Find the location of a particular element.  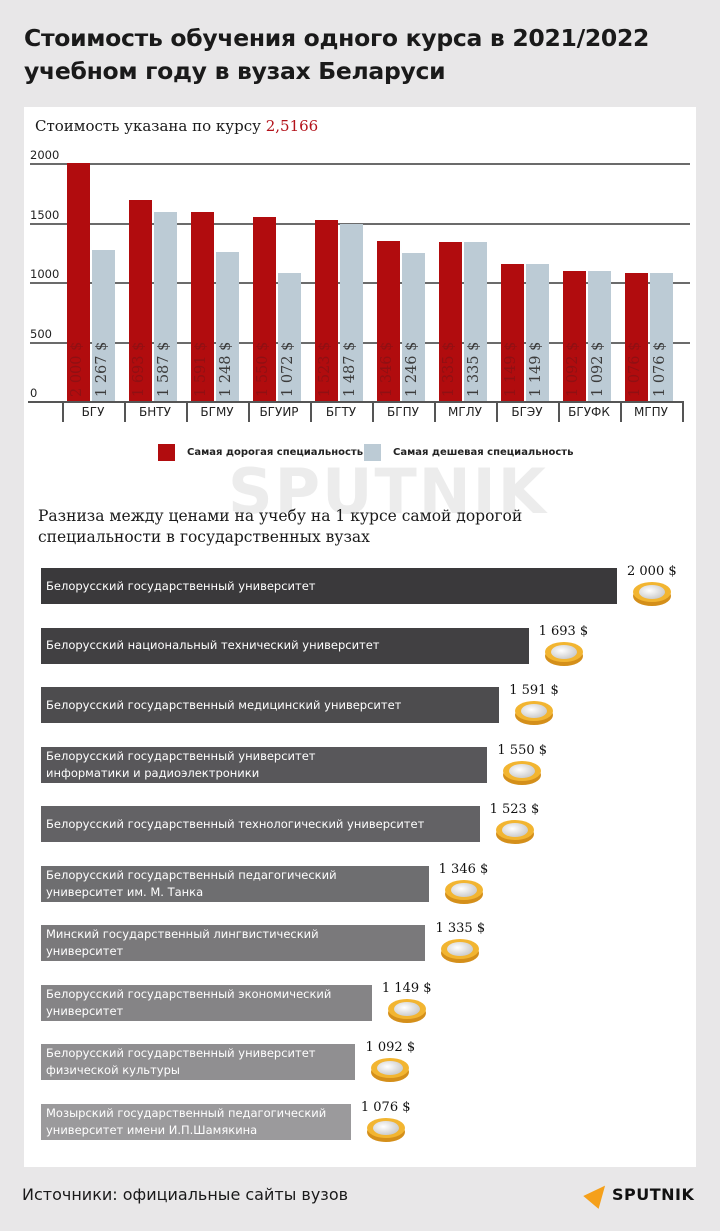

bar-expensive: 1 092 $ is located at coordinates (574, 336).